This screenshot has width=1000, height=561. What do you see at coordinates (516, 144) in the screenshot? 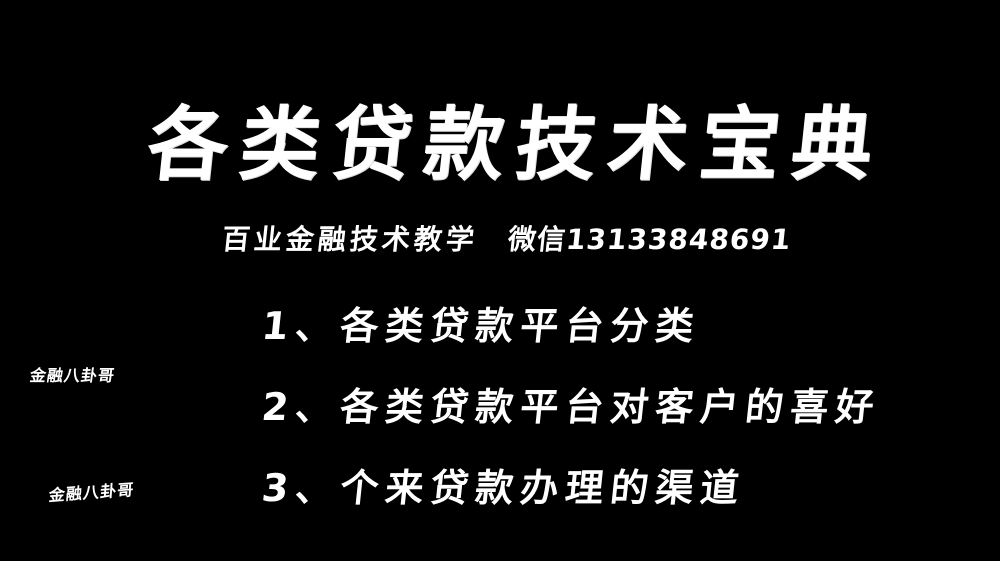
I see `slide-title: 各类贷款技术宝典` at bounding box center [516, 144].